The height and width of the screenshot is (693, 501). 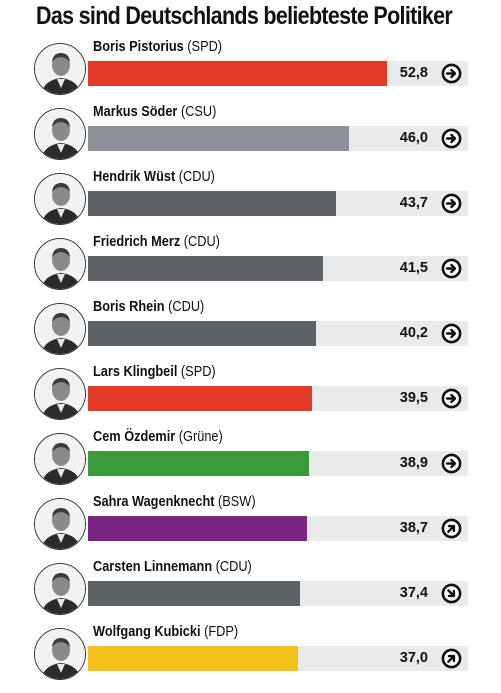 What do you see at coordinates (413, 528) in the screenshot?
I see `data-label: 38,7` at bounding box center [413, 528].